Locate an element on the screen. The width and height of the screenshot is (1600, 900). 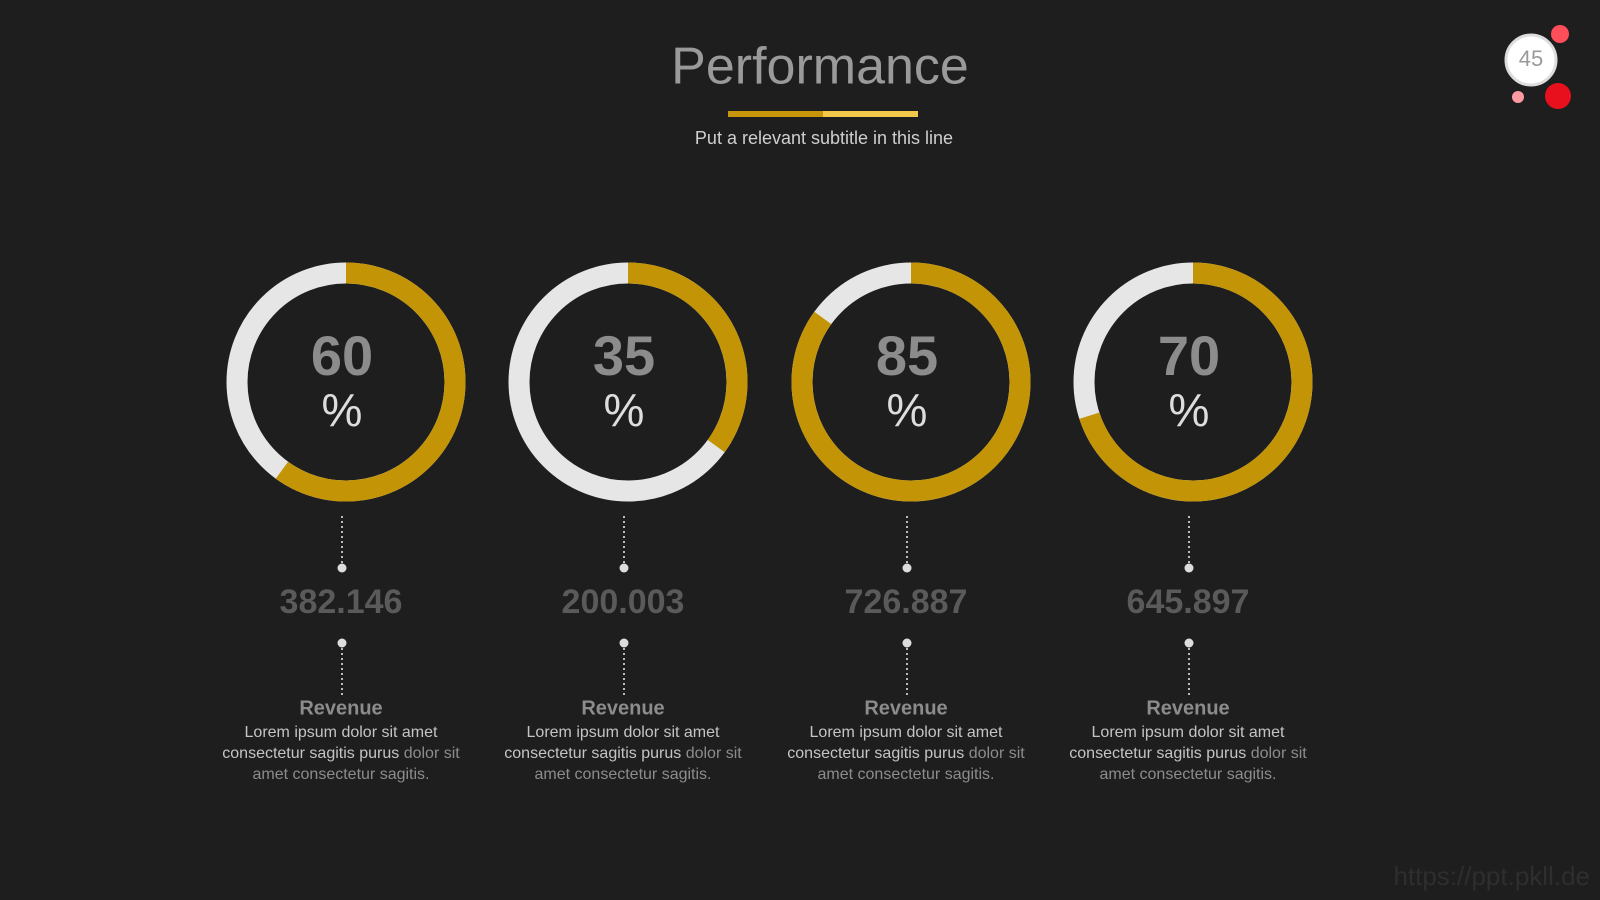
amount: 645.897 is located at coordinates (1188, 602).